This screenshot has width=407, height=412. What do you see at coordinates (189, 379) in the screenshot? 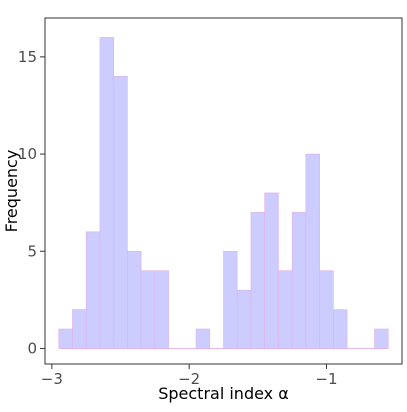
I see `x-tick-label: −2` at bounding box center [189, 379].